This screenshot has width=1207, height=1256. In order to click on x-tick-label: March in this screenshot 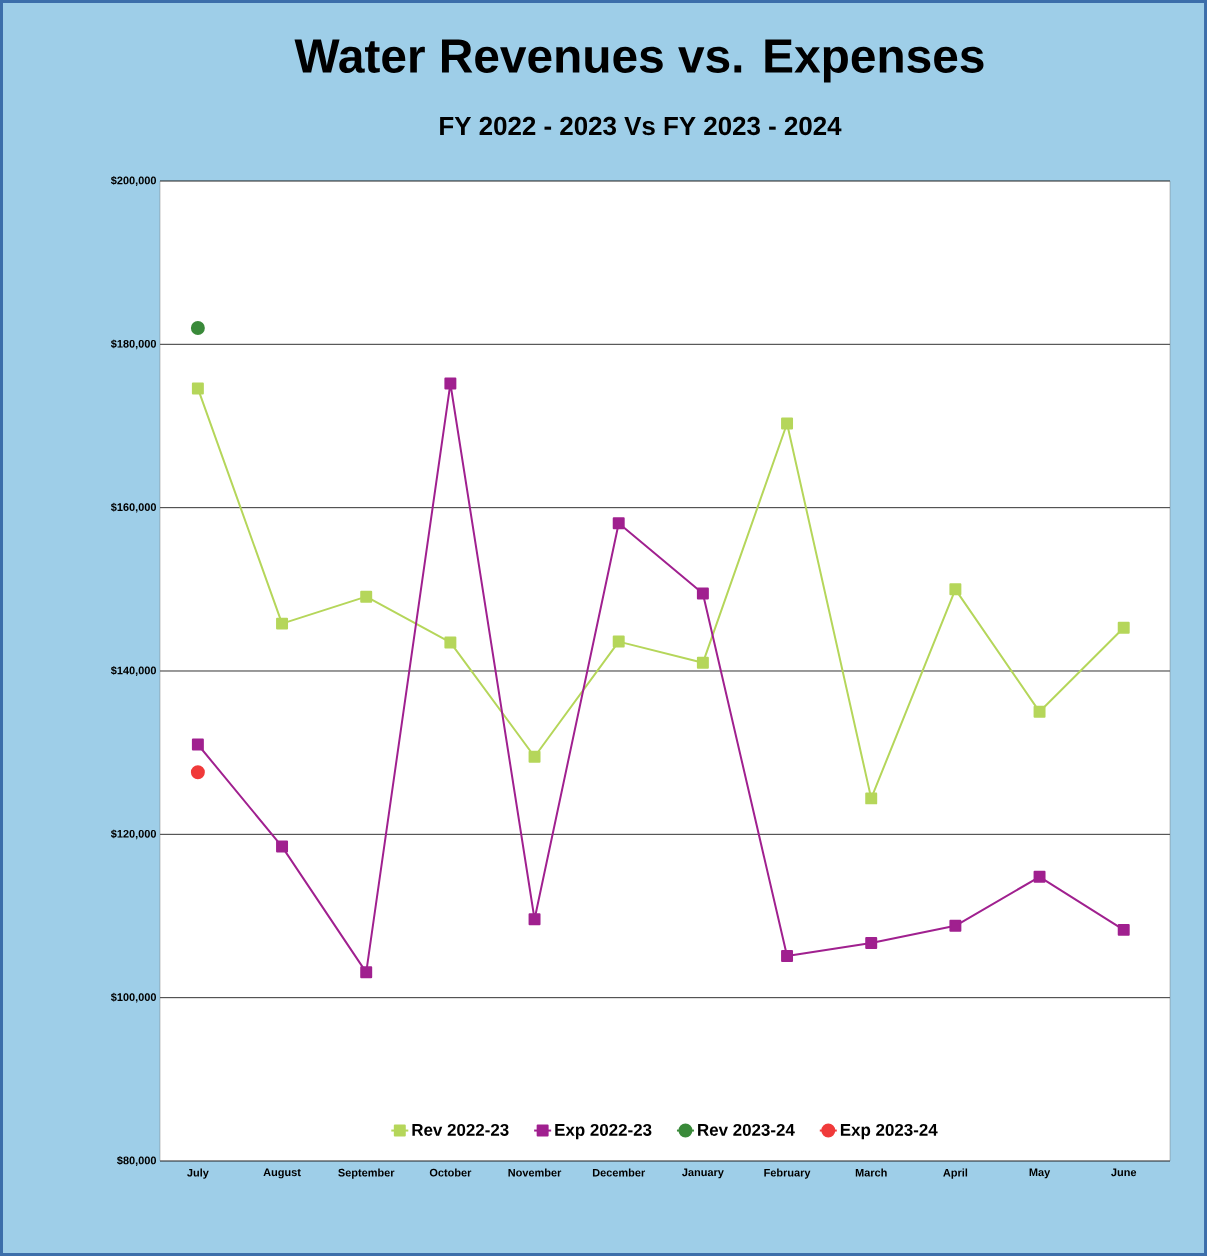, I will do `click(871, 1172)`.